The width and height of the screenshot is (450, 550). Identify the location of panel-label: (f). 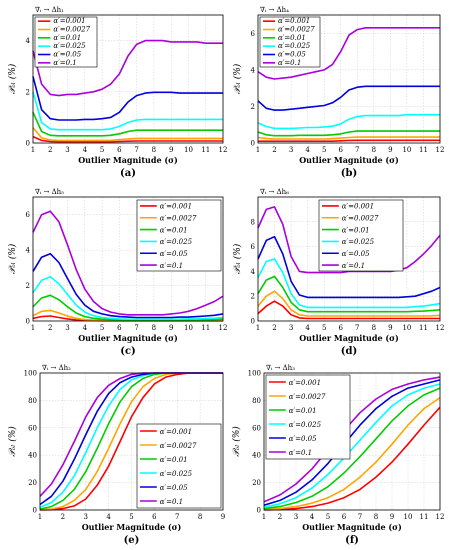
(352, 540).